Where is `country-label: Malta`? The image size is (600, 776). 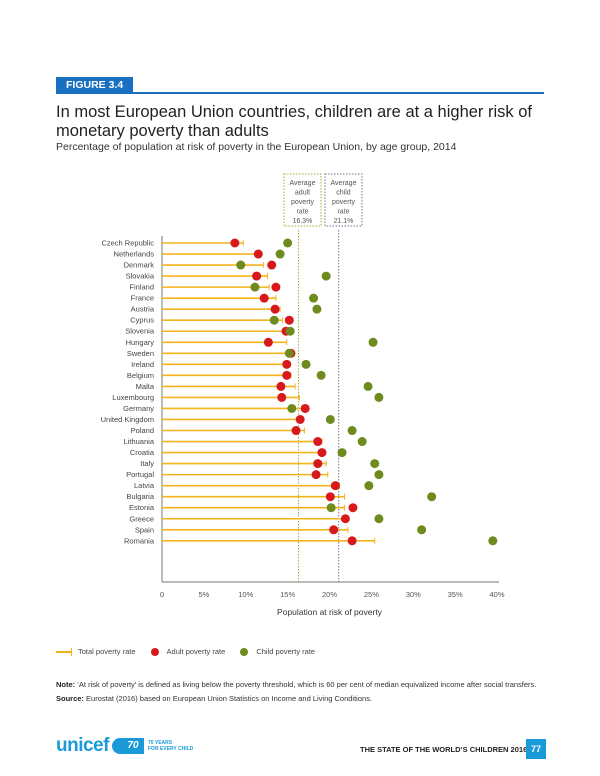
country-label: Malta is located at coordinates (145, 386).